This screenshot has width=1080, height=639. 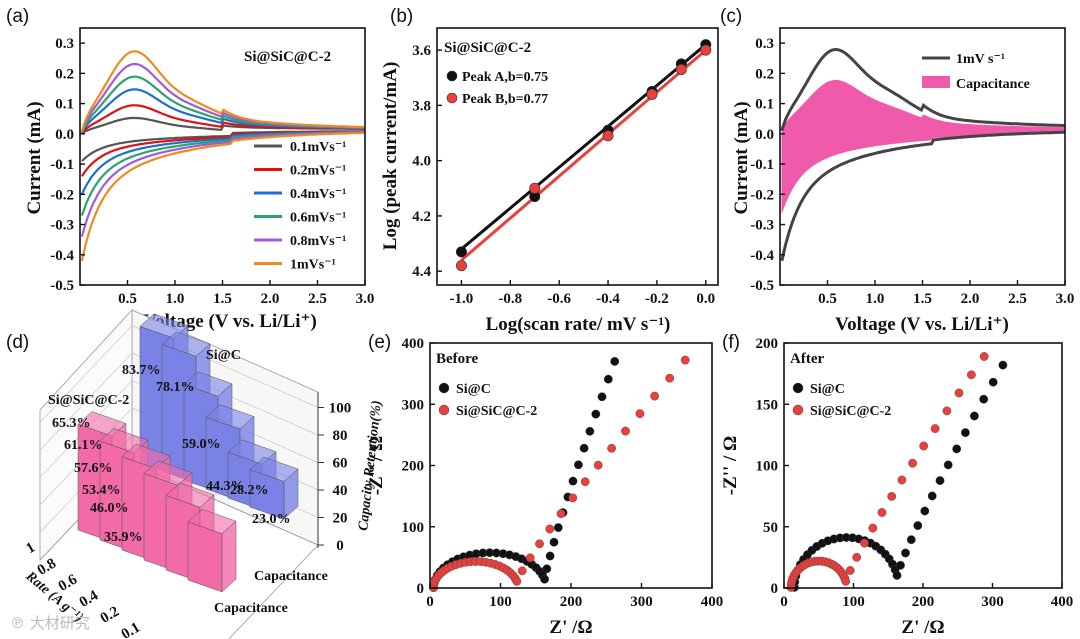 What do you see at coordinates (223, 91) in the screenshot?
I see `cv-series-upper-1mVs⁻¹` at bounding box center [223, 91].